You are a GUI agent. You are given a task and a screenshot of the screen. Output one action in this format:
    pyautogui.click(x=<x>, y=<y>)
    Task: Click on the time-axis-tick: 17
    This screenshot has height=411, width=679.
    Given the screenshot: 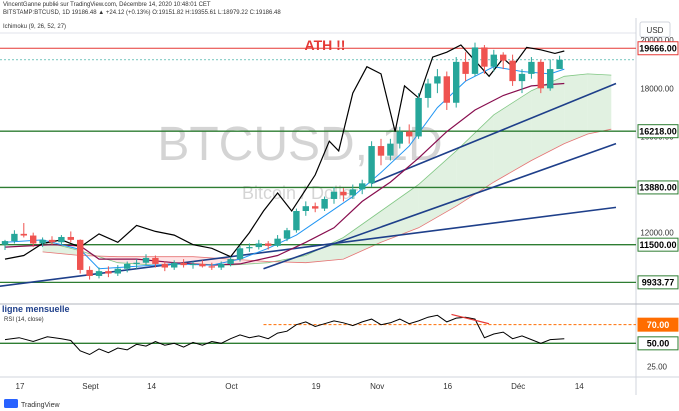 What is the action you would take?
    pyautogui.click(x=20, y=386)
    